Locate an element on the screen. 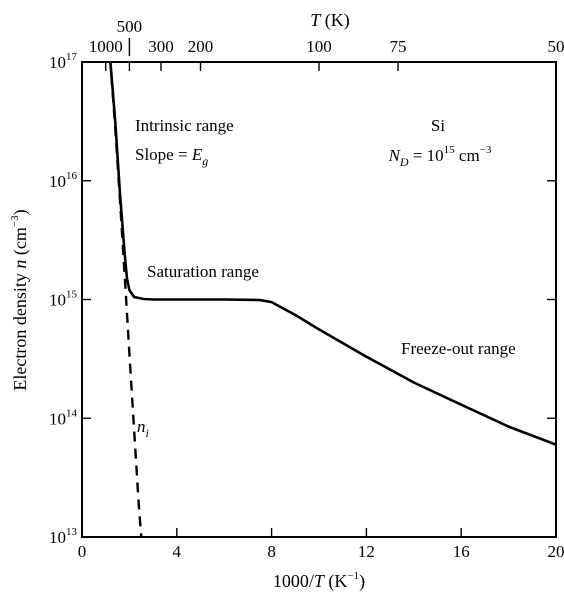  top-axis-title-unit: (K) is located at coordinates (335, 20).